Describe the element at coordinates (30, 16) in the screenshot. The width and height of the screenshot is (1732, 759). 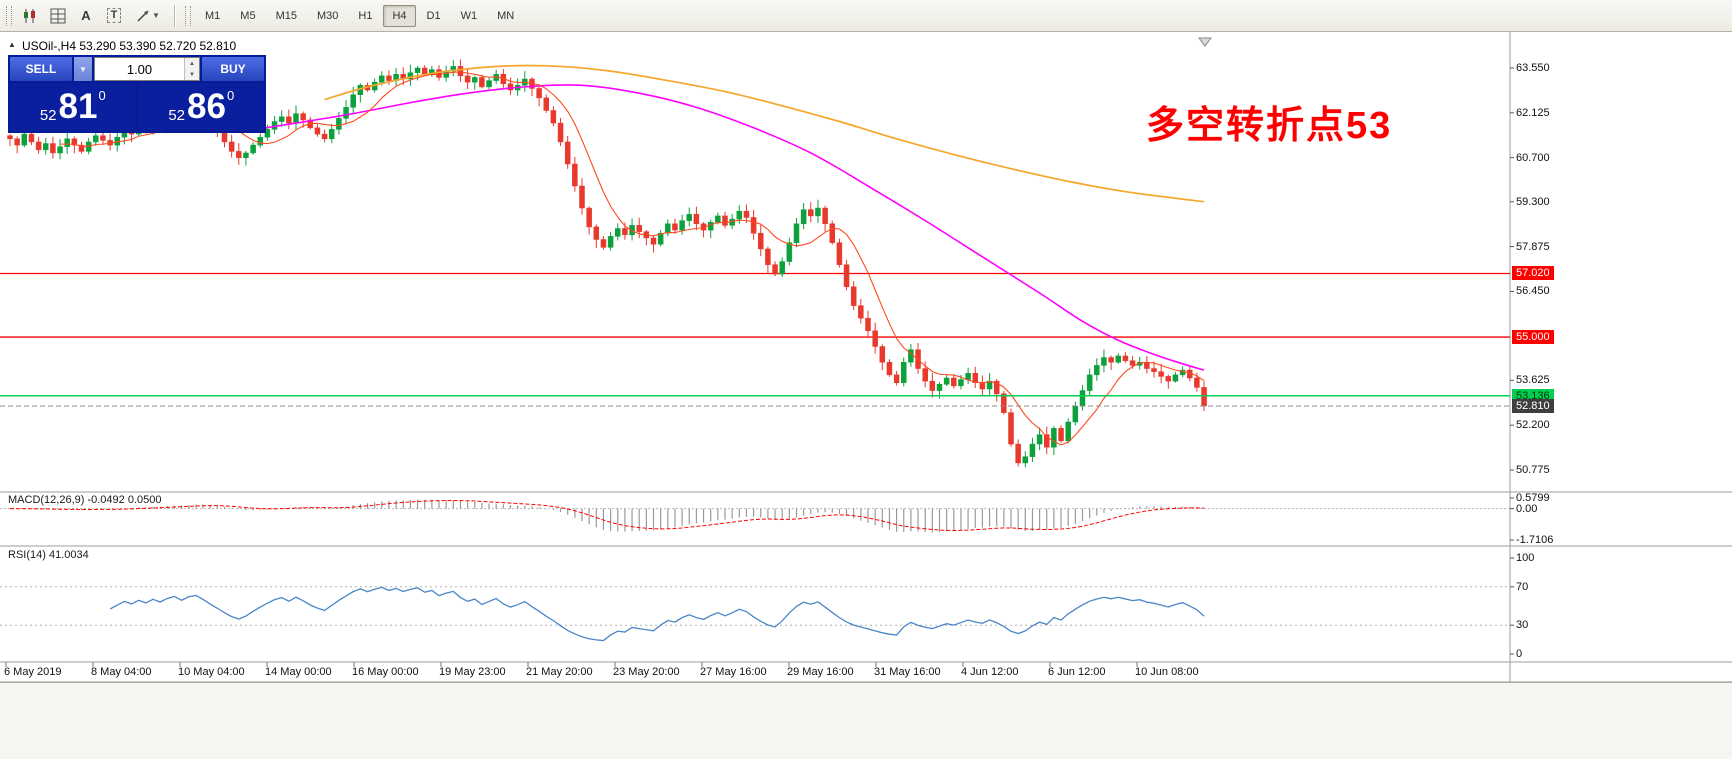
I see `candlestick-style-icon` at that location.